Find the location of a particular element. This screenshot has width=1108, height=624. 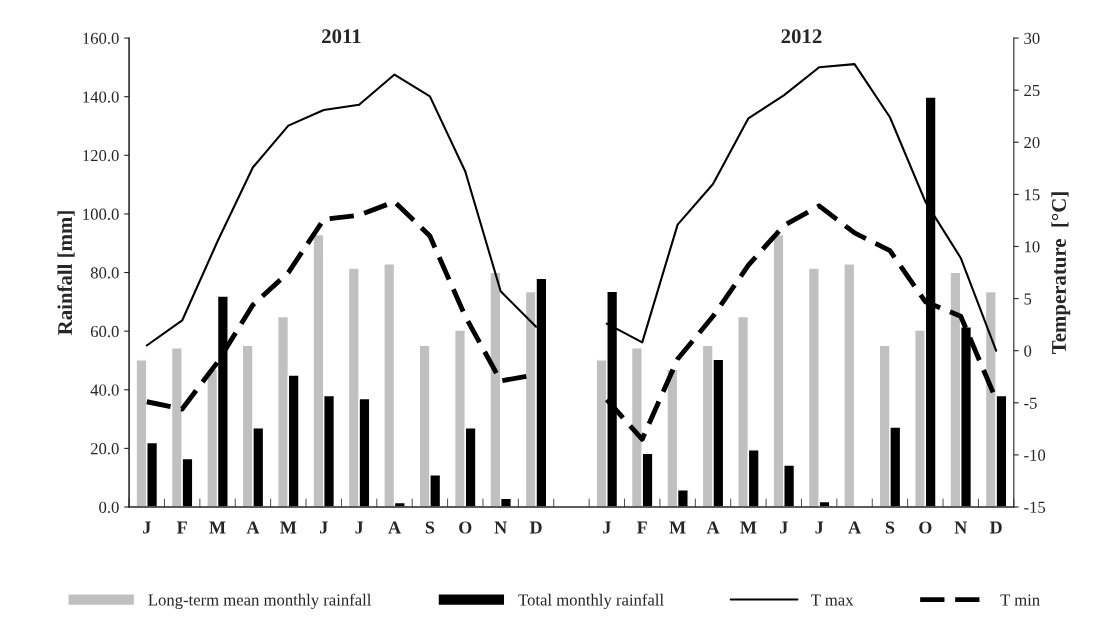

y2-axis-title: Temperature [°C] is located at coordinates (1061, 273).